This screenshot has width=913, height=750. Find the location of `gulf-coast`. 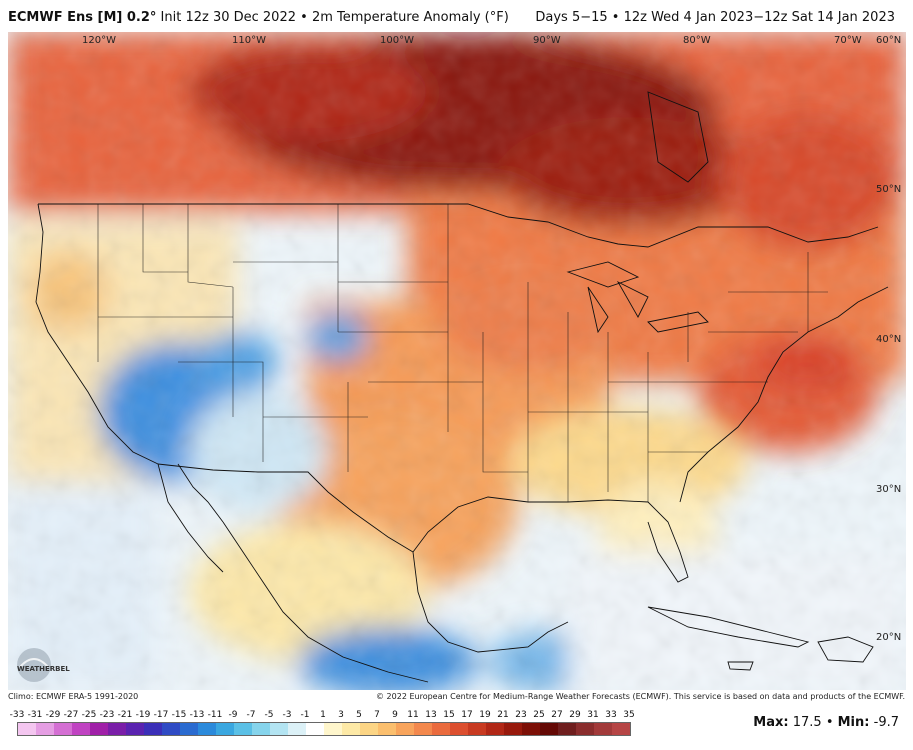

gulf-coast is located at coordinates (550, 539).